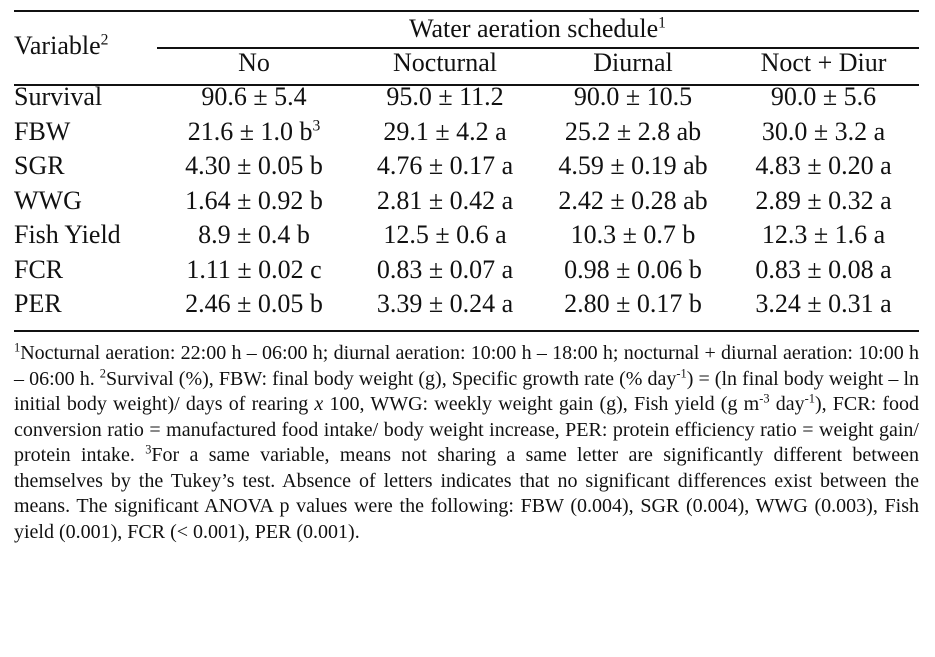 The width and height of the screenshot is (935, 657). Describe the element at coordinates (445, 97) in the screenshot. I see `table-cell: 95.0 ± 11.2` at that location.